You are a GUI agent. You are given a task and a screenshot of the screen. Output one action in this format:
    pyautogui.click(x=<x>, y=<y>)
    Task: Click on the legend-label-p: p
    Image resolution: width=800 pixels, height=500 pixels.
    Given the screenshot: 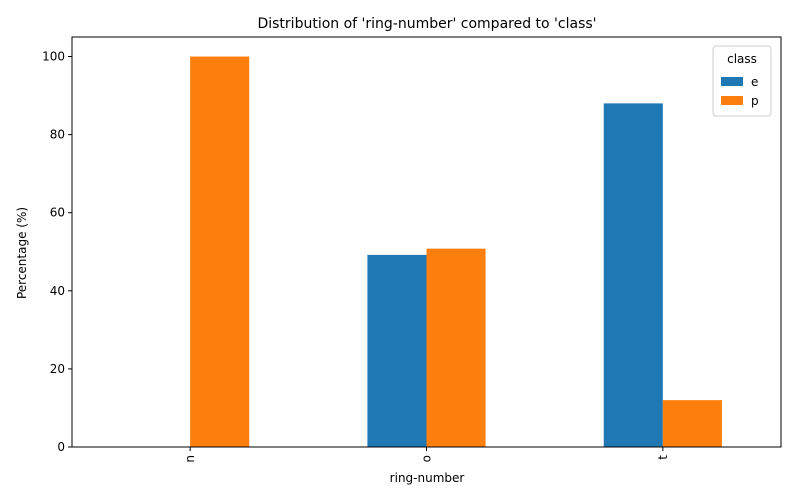 What is the action you would take?
    pyautogui.click(x=755, y=101)
    